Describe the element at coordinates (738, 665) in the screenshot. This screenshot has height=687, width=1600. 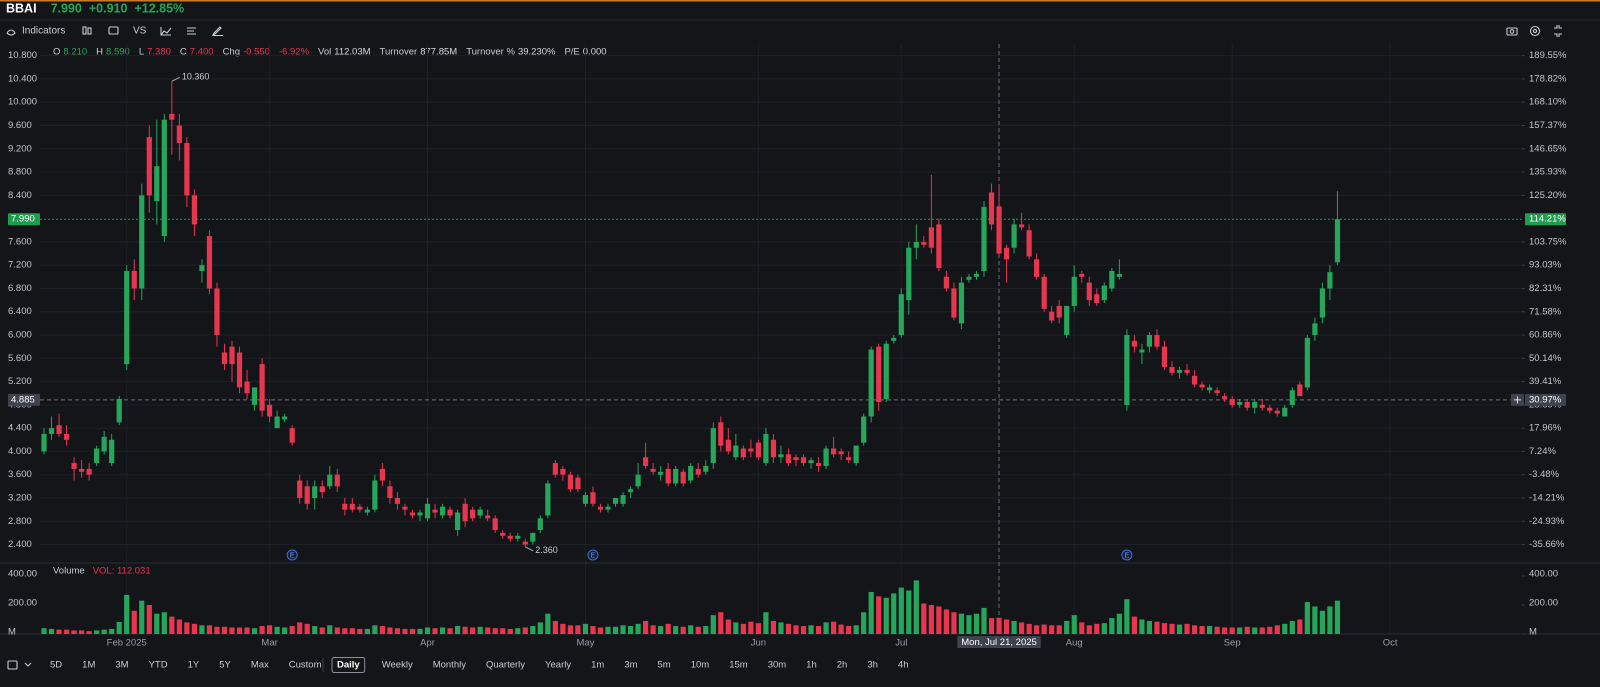
I see `interval-button: 15m` at that location.